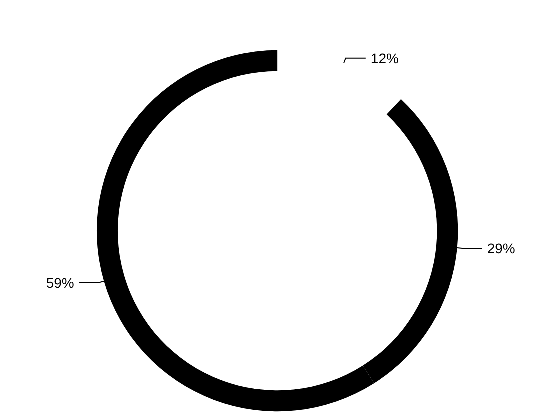 The height and width of the screenshot is (420, 539). What do you see at coordinates (60, 282) in the screenshot?
I see `data-label: 59%` at bounding box center [60, 282].